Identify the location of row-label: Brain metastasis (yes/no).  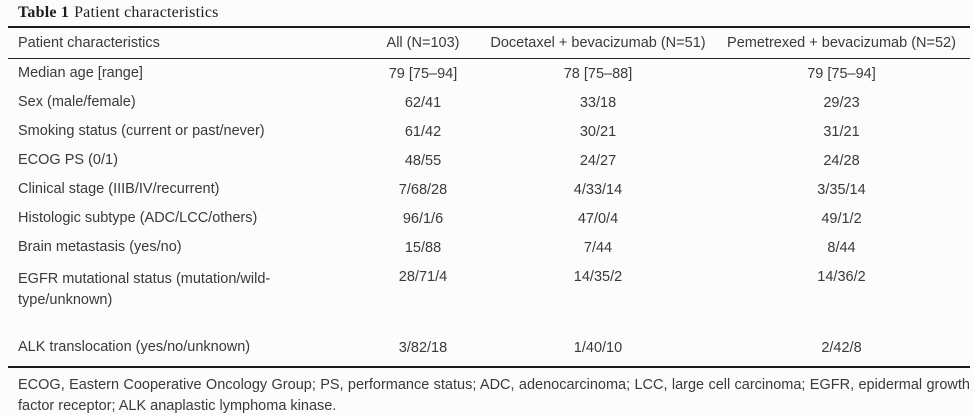
(100, 247).